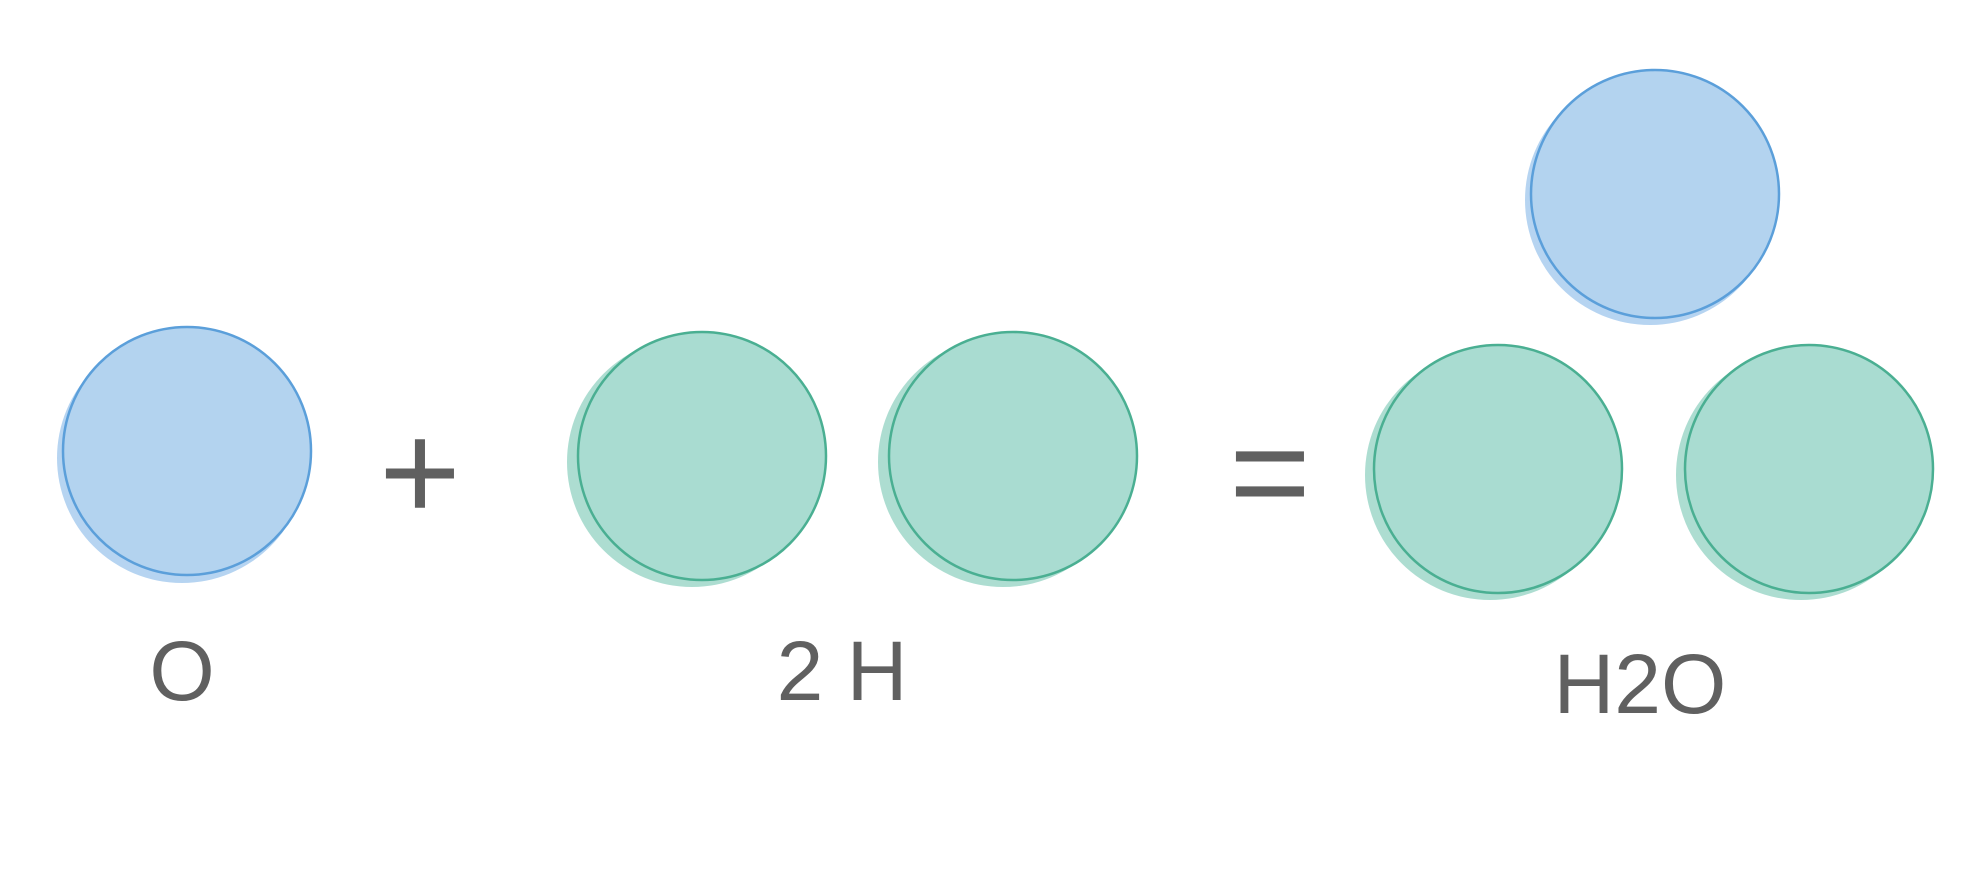 The width and height of the screenshot is (1970, 894). I want to click on hydrogen-atom-1-body, so click(702, 456).